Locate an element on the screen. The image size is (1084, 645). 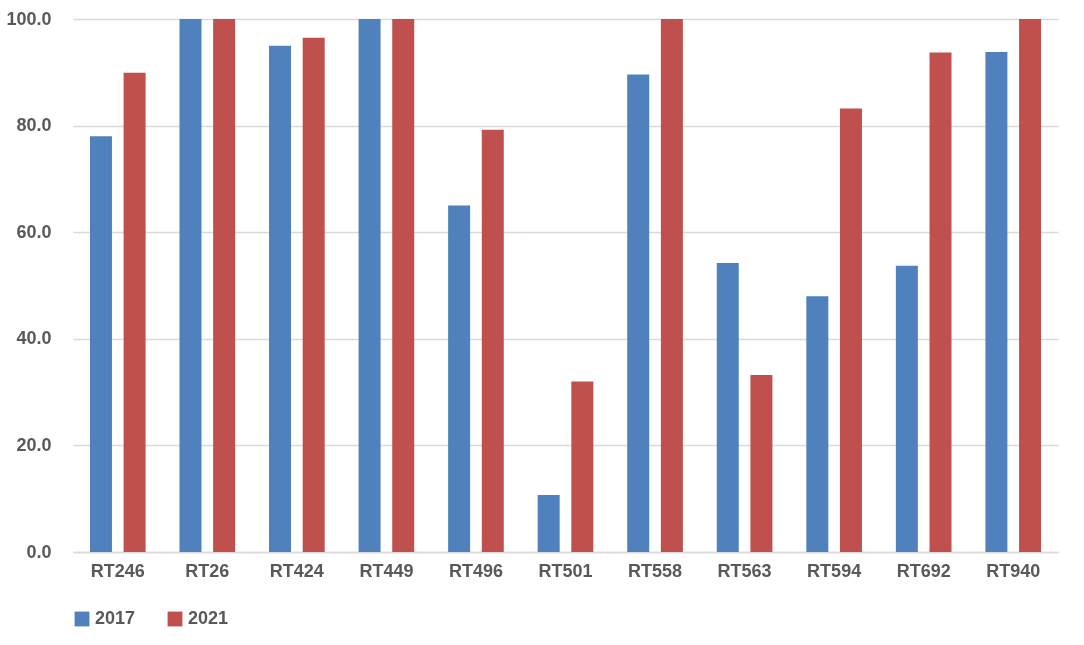
x-tick-label: RT496 is located at coordinates (475, 570).